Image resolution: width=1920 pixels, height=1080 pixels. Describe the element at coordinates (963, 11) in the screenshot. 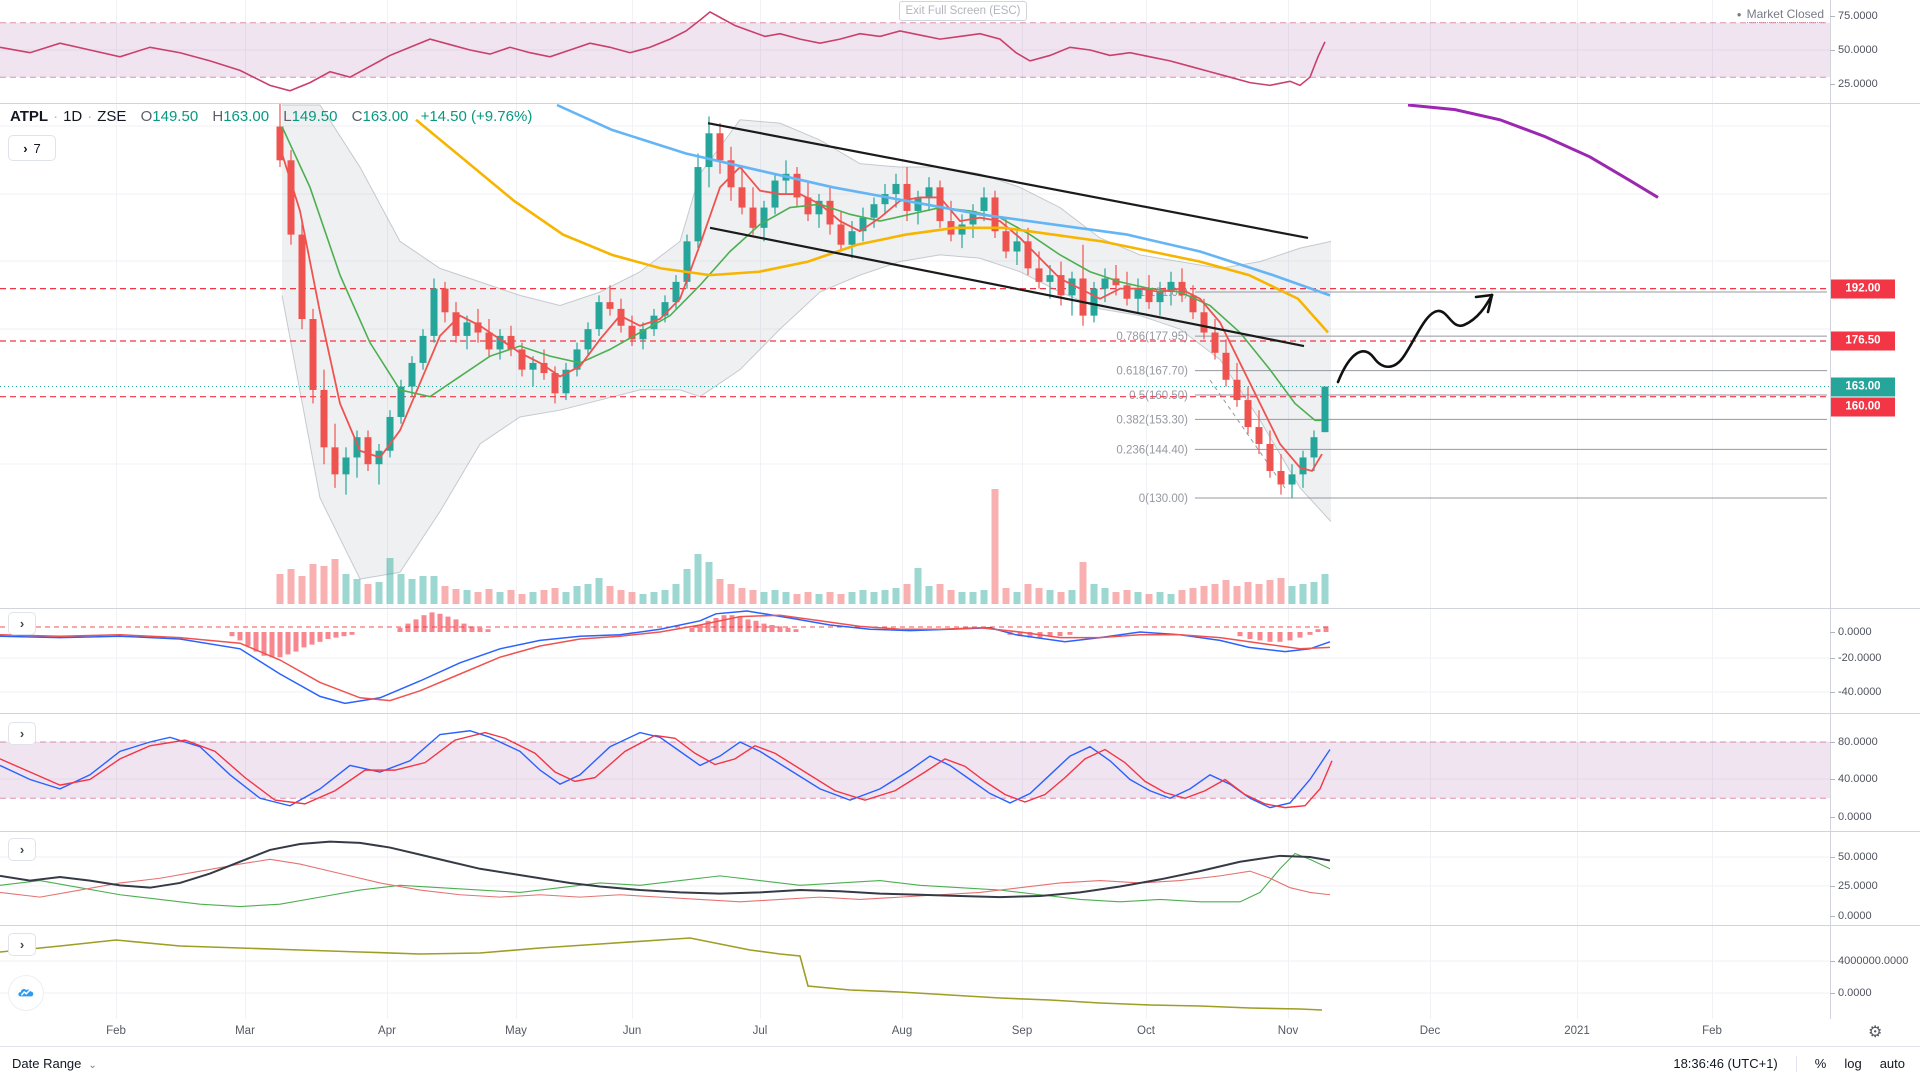

I see `exit-fullscreen-tooltip: Exit Full Screen (ESC)` at that location.